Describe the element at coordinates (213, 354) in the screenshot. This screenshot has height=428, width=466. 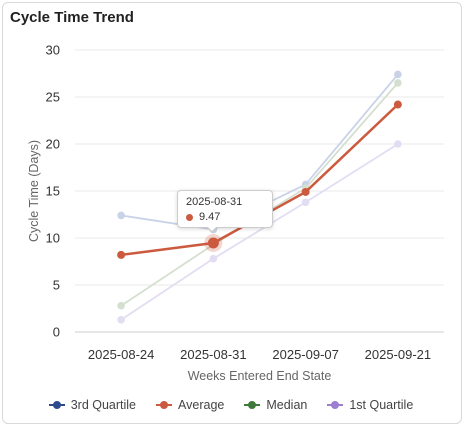
I see `x-tick-label: 2025-08-31` at that location.